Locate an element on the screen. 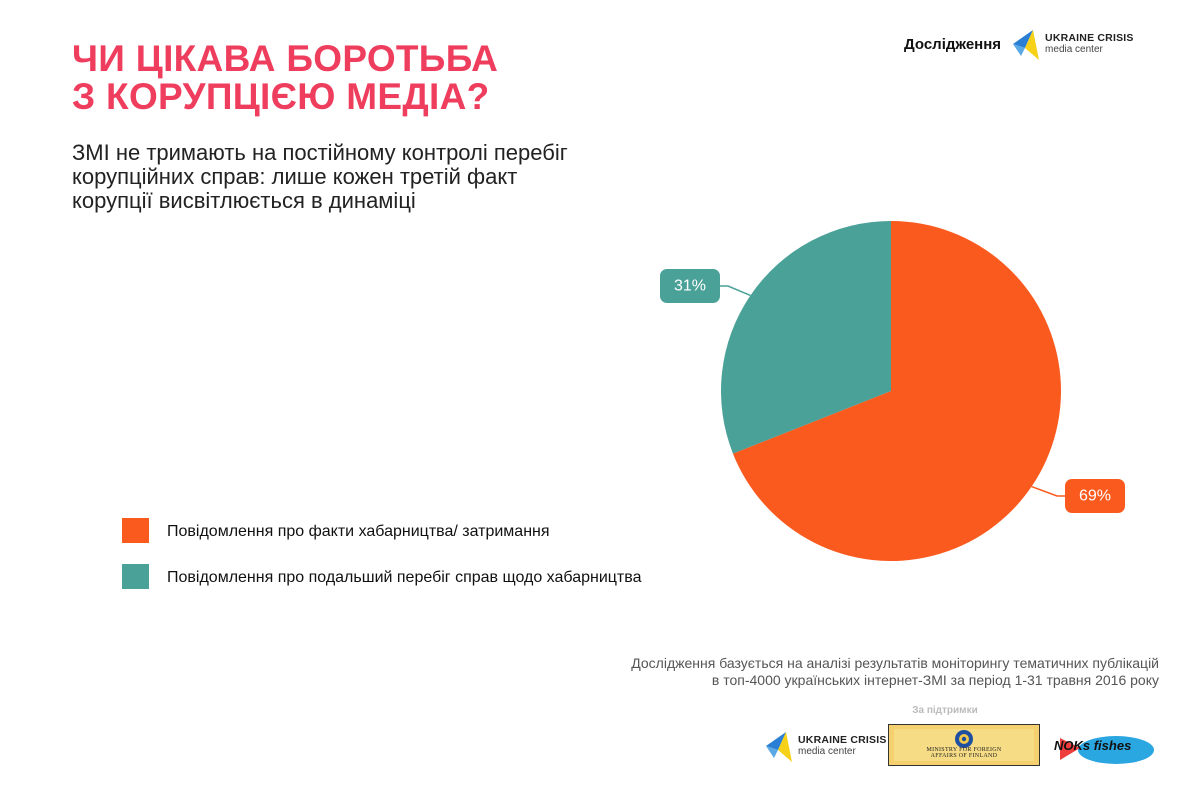  research-label: Дослідження is located at coordinates (953, 44).